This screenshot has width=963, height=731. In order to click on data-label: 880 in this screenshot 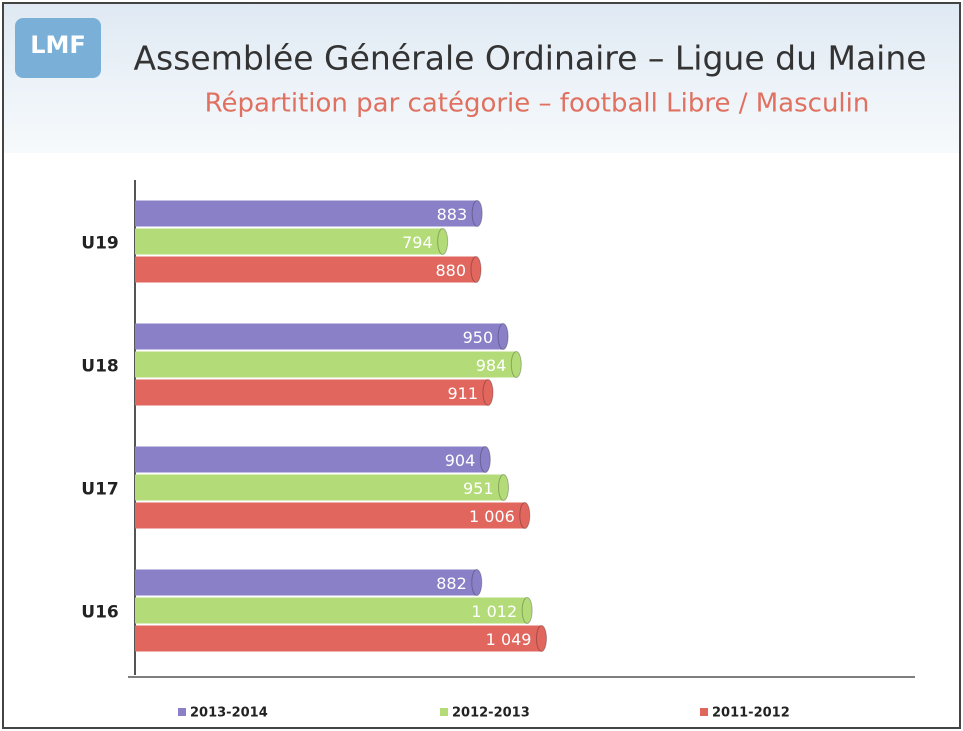, I will do `click(450, 270)`.